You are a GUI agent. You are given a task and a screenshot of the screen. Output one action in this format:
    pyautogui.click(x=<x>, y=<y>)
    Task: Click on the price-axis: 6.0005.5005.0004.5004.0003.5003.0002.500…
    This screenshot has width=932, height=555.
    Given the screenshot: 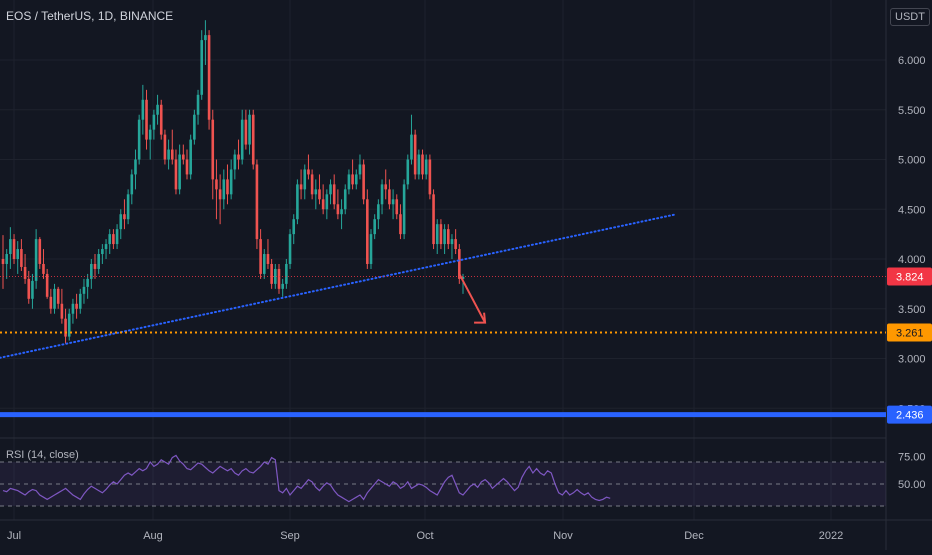 What is the action you would take?
    pyautogui.click(x=909, y=273)
    